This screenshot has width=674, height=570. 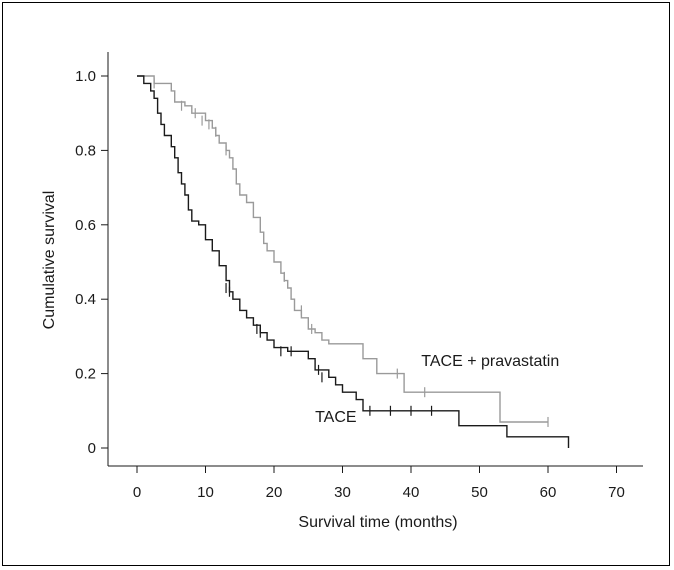 What do you see at coordinates (49, 260) in the screenshot?
I see `y-axis-title: Cumulative survival` at bounding box center [49, 260].